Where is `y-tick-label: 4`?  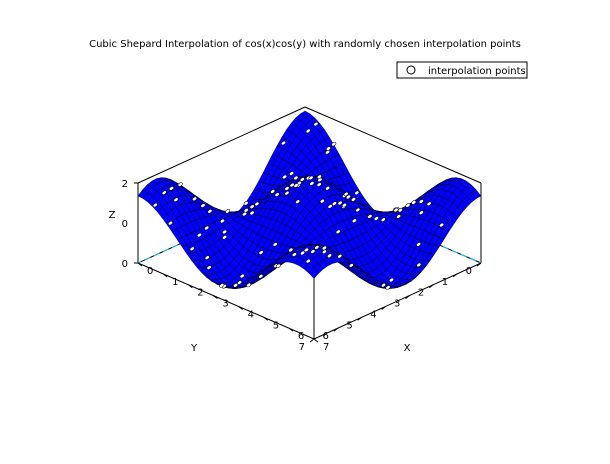 y-tick-label: 4 is located at coordinates (373, 314).